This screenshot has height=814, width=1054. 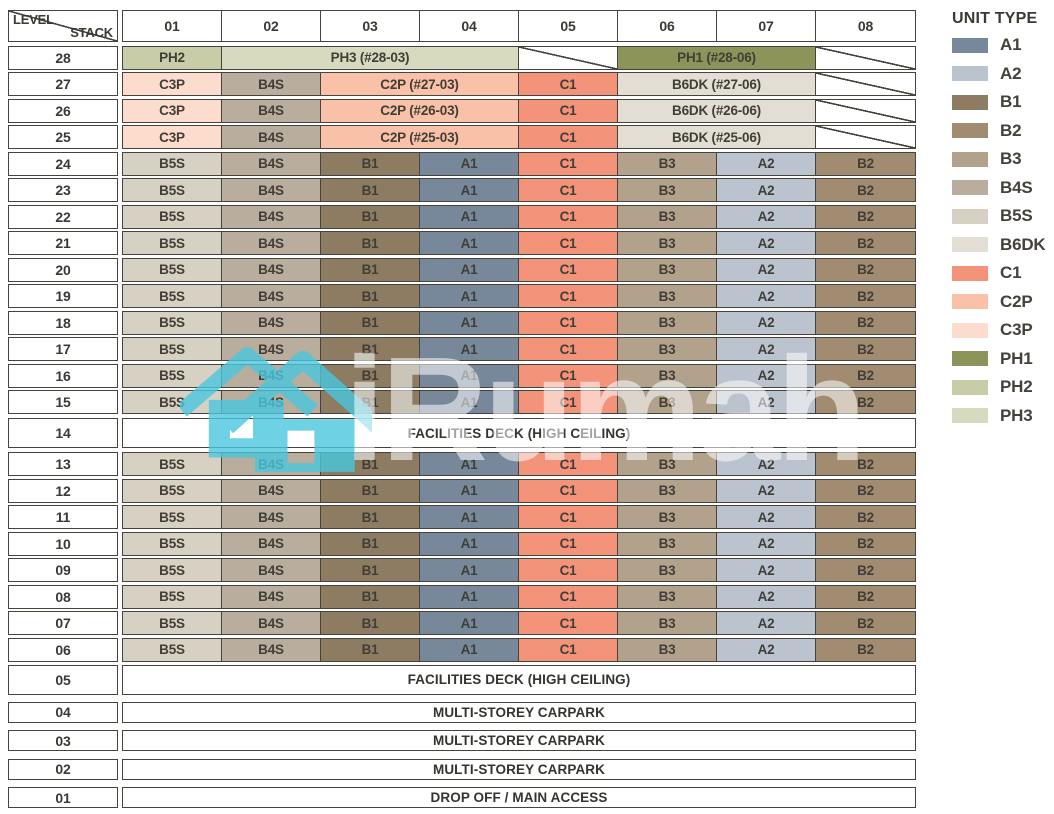 What do you see at coordinates (63, 110) in the screenshot?
I see `level-cell: 26` at bounding box center [63, 110].